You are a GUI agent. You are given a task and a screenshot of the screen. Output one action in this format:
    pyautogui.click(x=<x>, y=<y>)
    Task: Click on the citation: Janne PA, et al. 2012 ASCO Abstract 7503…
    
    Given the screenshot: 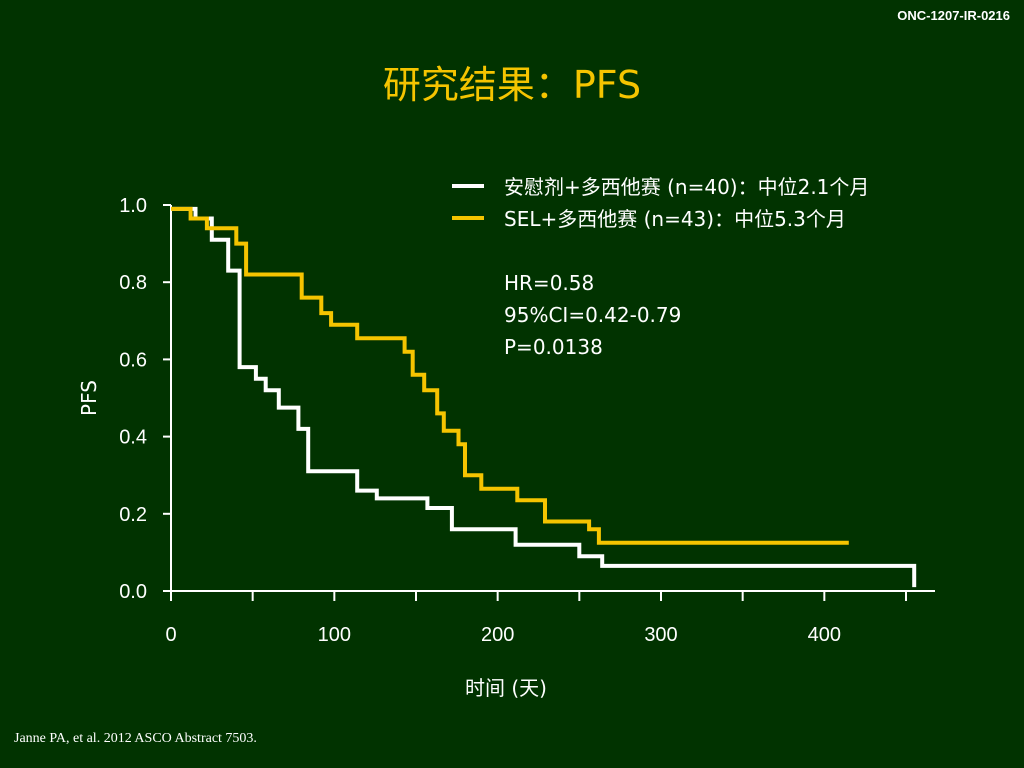 What is the action you would take?
    pyautogui.click(x=135, y=738)
    